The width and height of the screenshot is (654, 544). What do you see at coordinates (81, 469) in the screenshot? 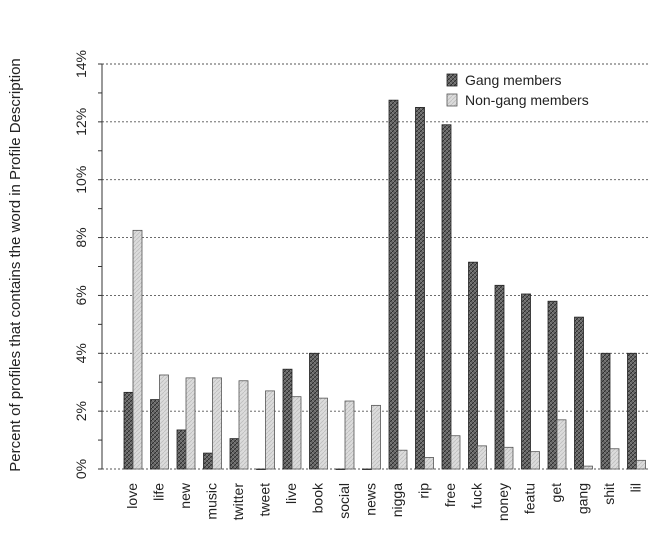
I see `y-tick-label: 0%` at bounding box center [81, 469].